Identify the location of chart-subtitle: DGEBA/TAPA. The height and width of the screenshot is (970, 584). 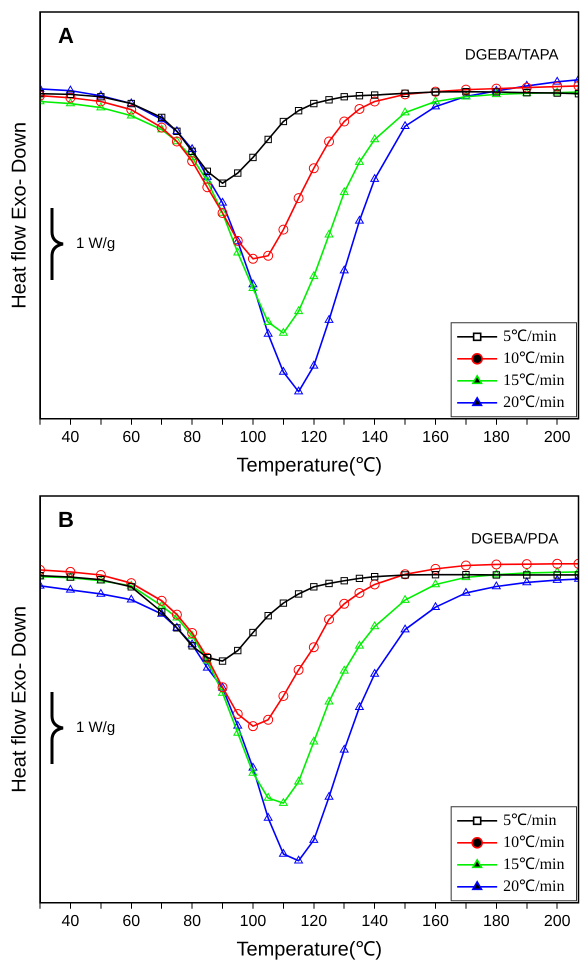
(511, 55).